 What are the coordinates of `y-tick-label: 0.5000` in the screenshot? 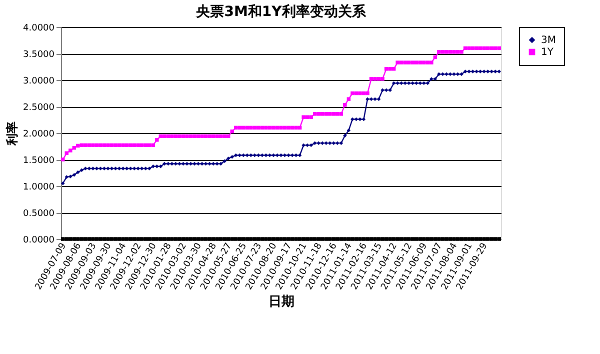 It's located at (39, 214).